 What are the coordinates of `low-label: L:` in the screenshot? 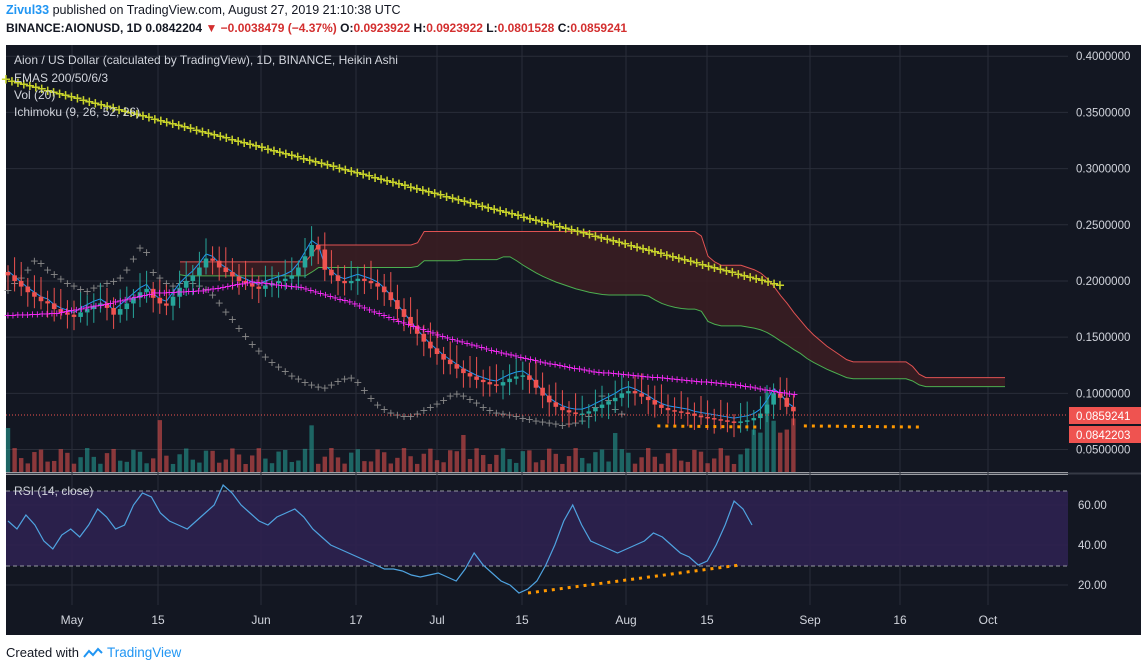 It's located at (492, 28).